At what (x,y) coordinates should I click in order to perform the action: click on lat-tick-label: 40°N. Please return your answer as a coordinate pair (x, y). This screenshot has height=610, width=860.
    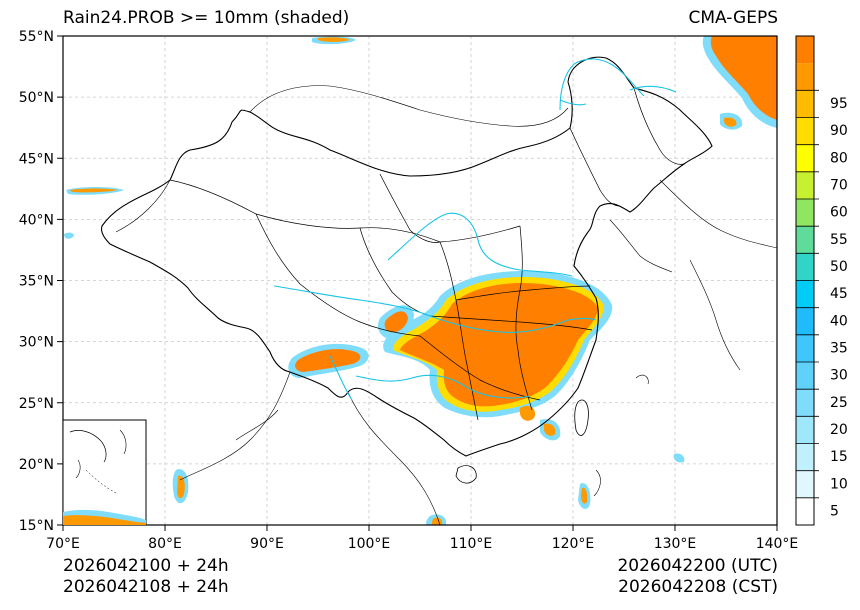
    Looking at the image, I should click on (36, 220).